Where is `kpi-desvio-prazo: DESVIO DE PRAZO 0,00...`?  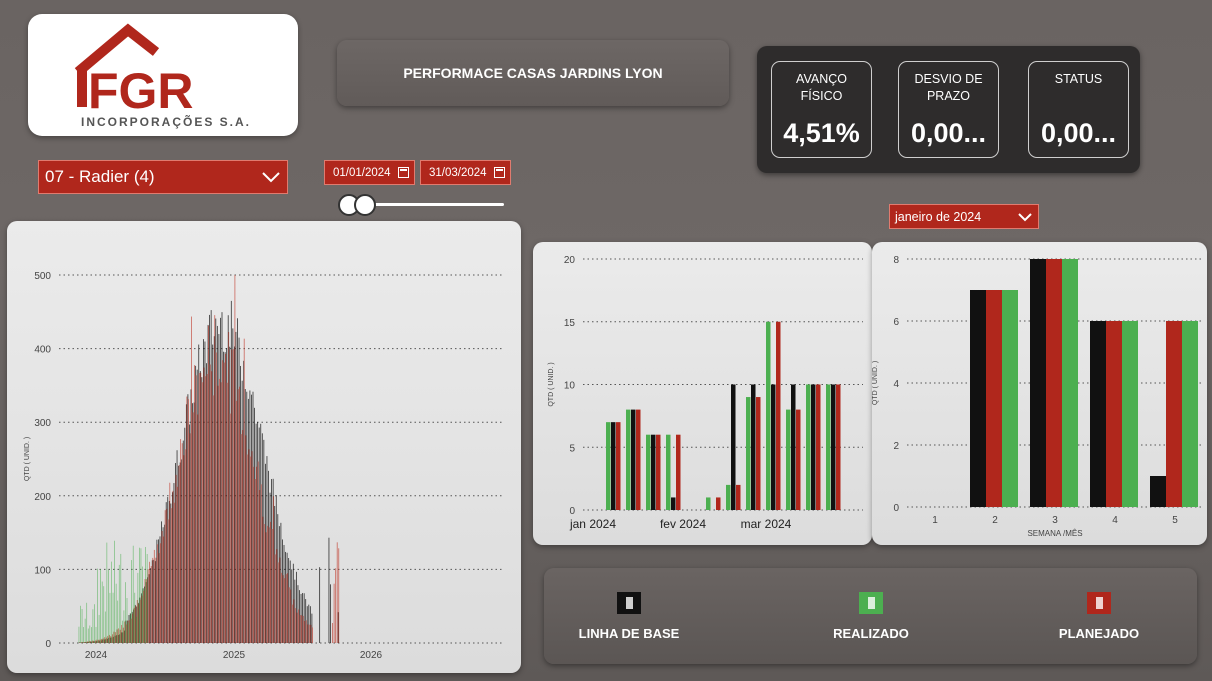
kpi-desvio-prazo: DESVIO DE PRAZO 0,00... is located at coordinates (948, 109).